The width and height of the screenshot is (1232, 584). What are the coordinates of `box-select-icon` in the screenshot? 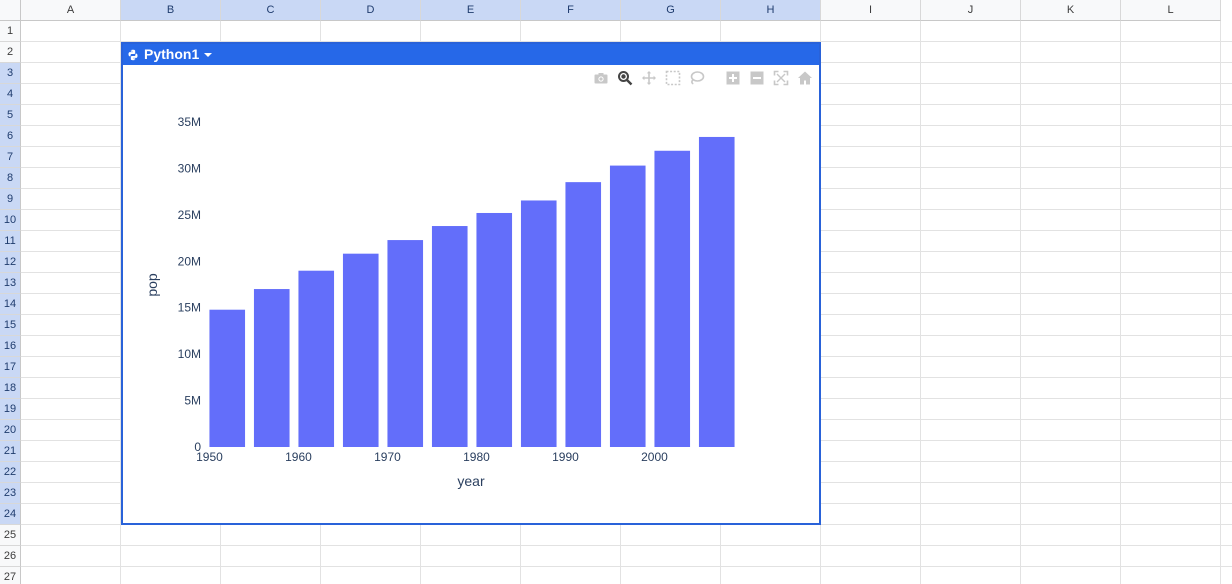 It's located at (673, 78).